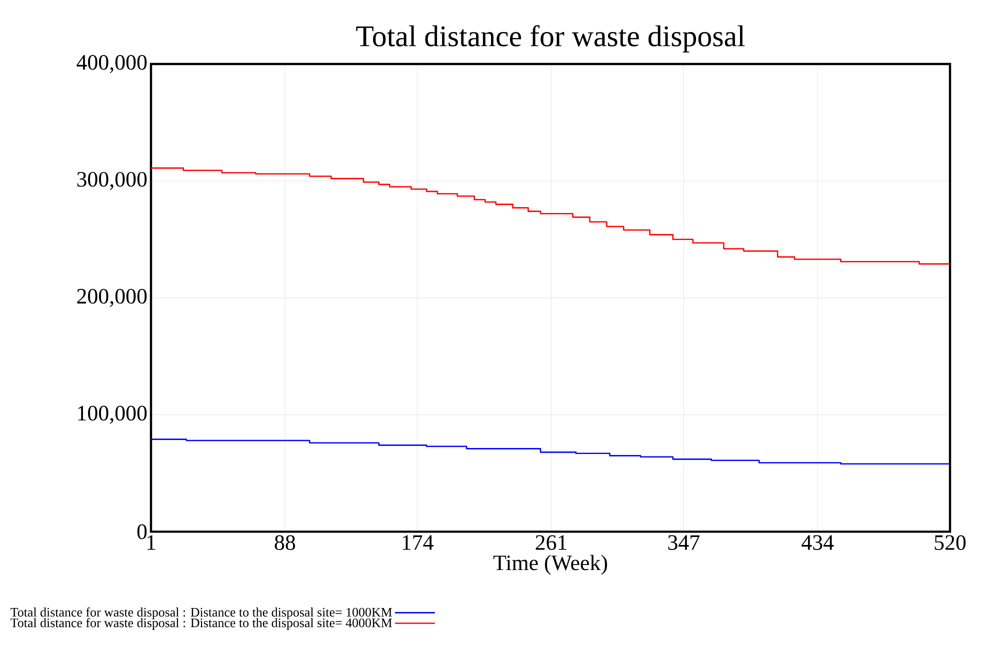 The width and height of the screenshot is (986, 657). Describe the element at coordinates (950, 542) in the screenshot. I see `x-tick-label: 520` at that location.